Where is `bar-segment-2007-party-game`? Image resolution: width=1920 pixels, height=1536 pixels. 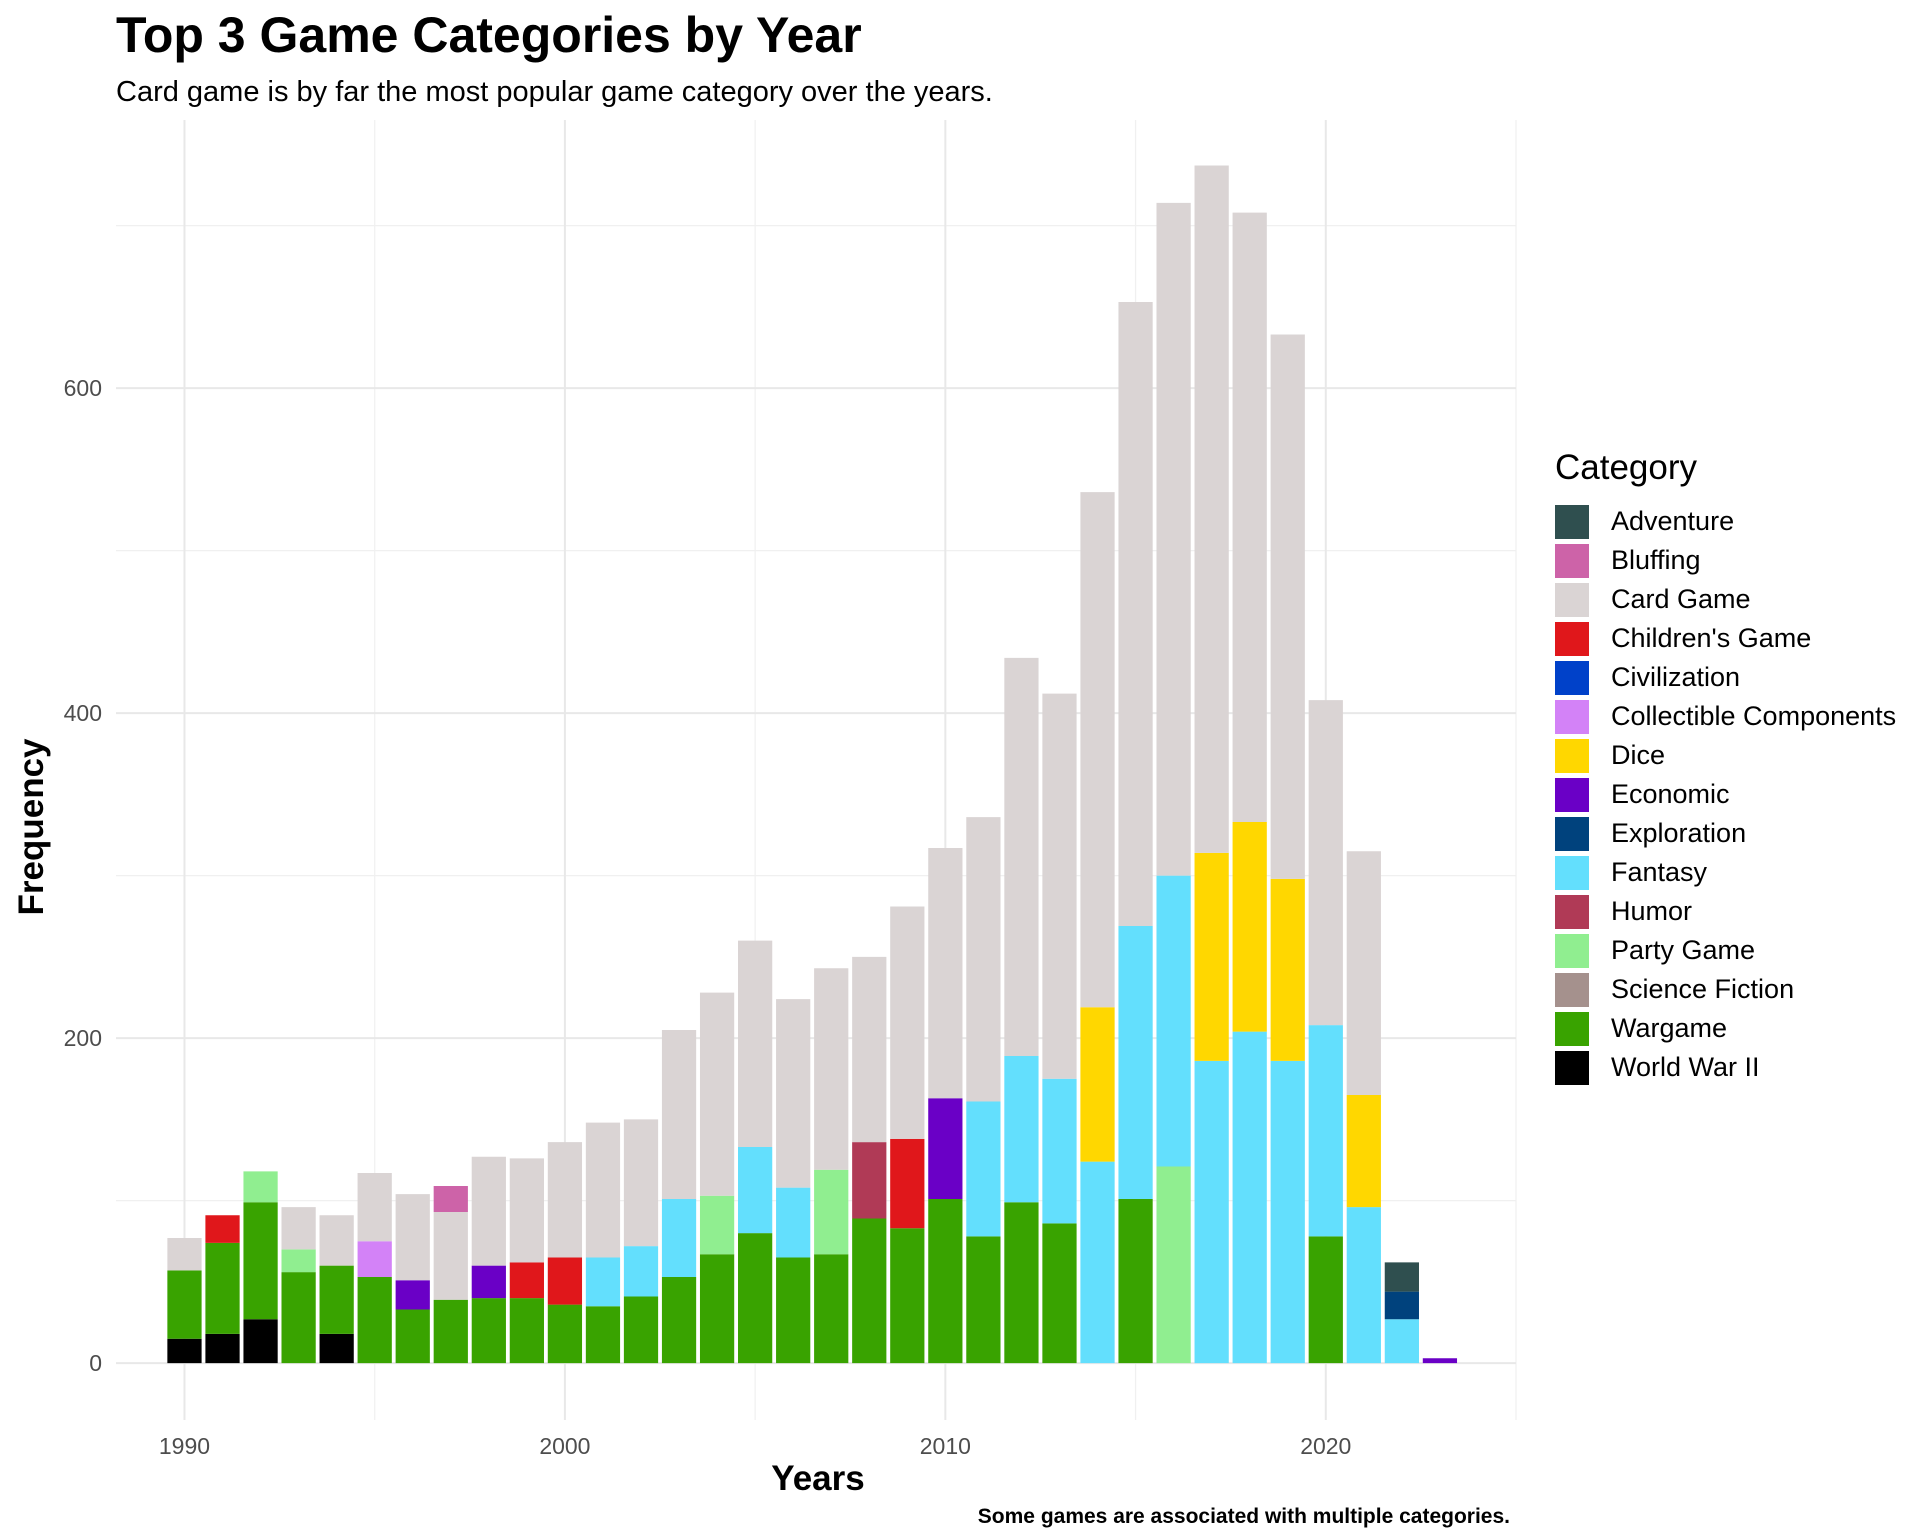 bar-segment-2007-party-game is located at coordinates (831, 1212).